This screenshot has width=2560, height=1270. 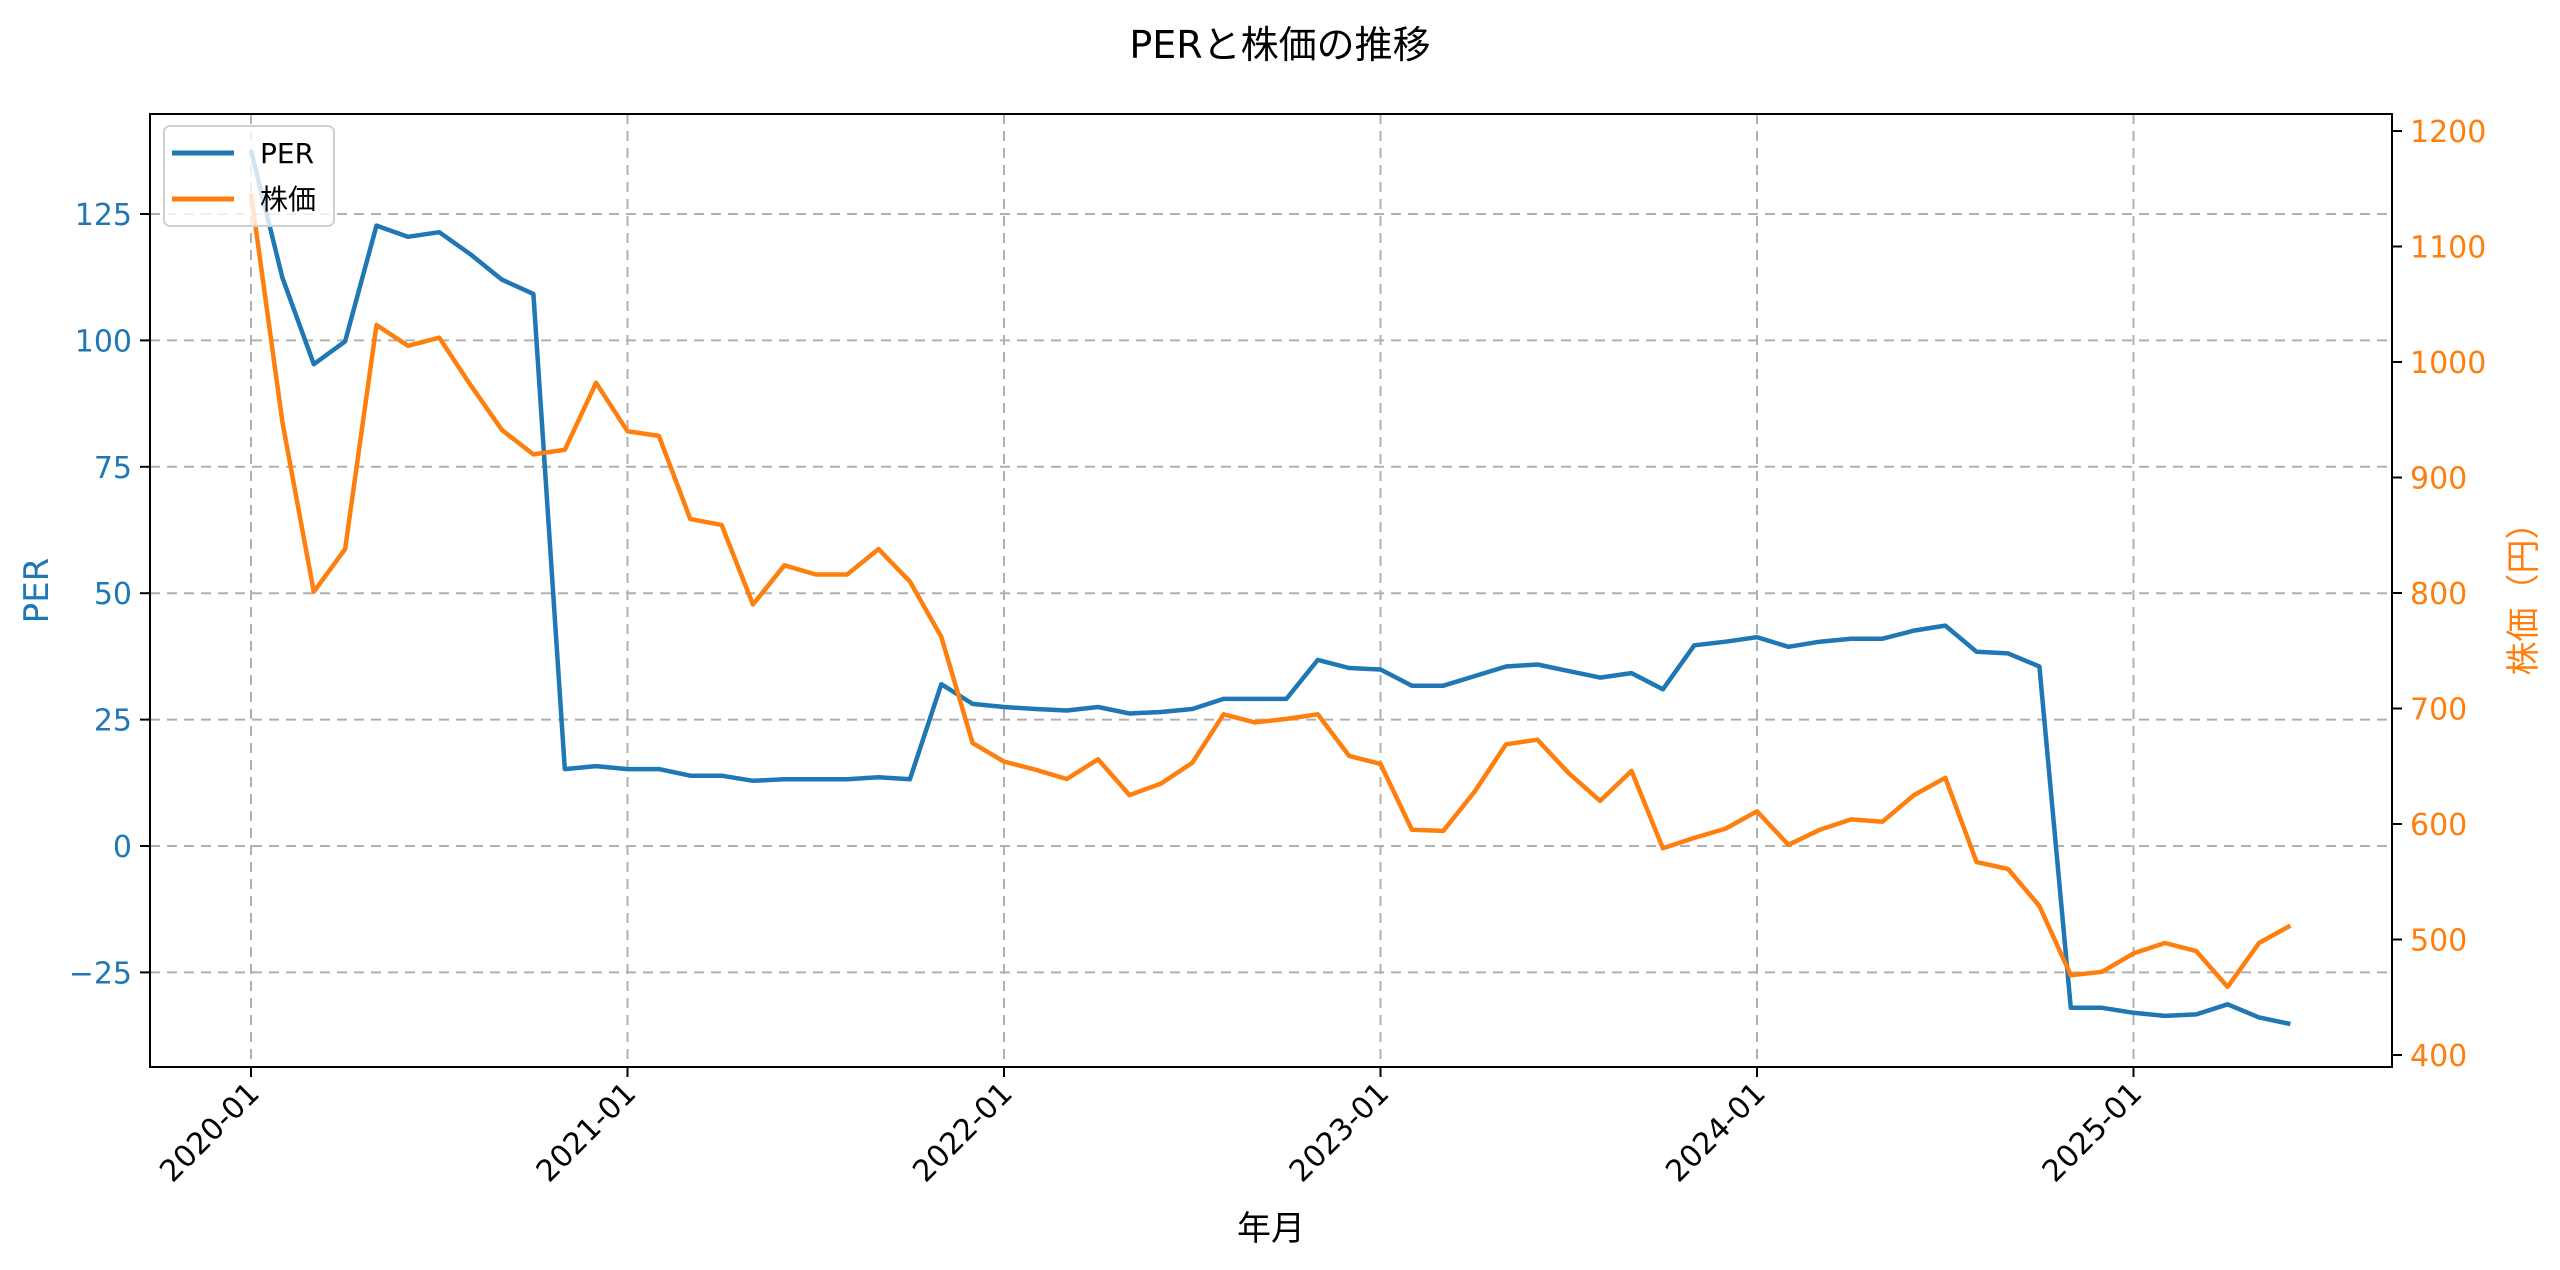 I want to click on legend: PER 株価, so click(x=249, y=176).